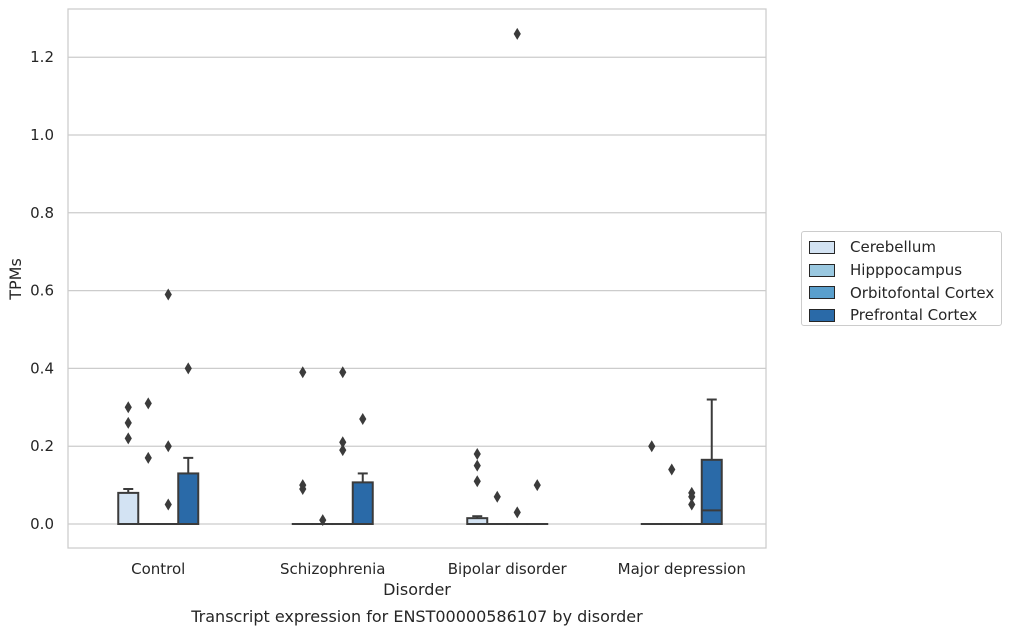 This screenshot has width=1014, height=634. I want to click on y-tick-label: 1.2, so click(42, 57).